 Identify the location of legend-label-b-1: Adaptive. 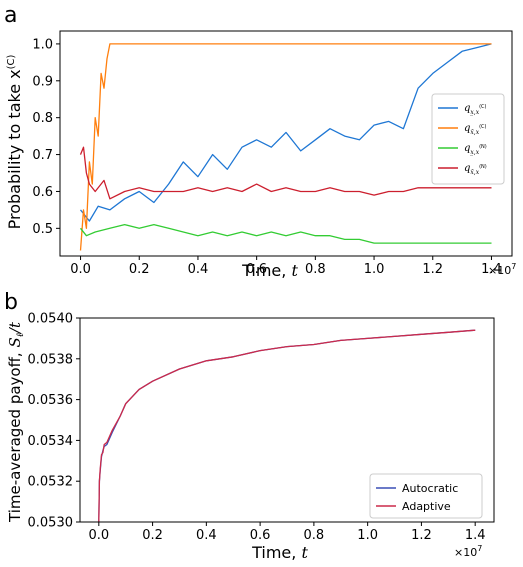
(426, 506).